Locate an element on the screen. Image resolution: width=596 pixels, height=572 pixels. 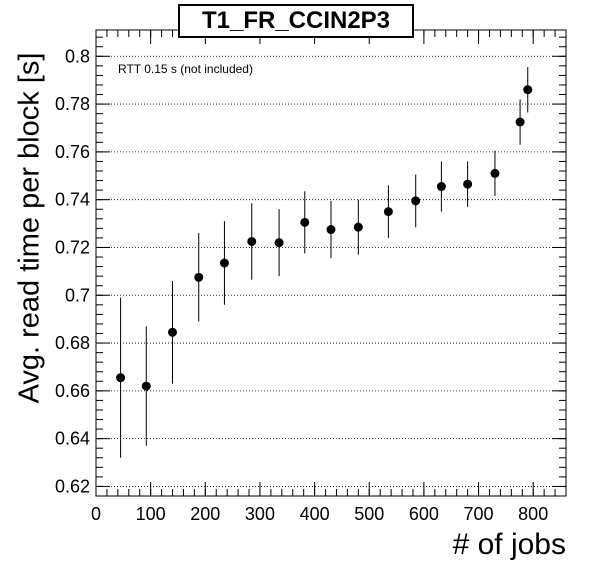
y-tick-label: 0.74 is located at coordinates (72, 200).